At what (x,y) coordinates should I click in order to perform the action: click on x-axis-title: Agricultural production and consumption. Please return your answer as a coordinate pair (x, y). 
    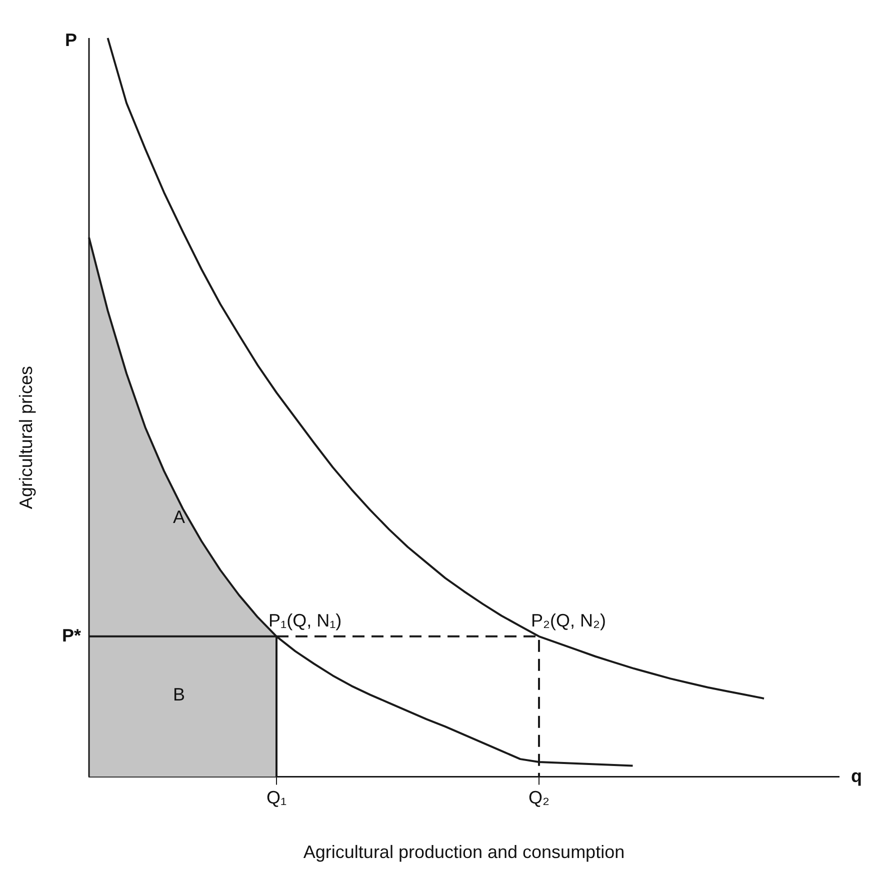
    Looking at the image, I should click on (464, 852).